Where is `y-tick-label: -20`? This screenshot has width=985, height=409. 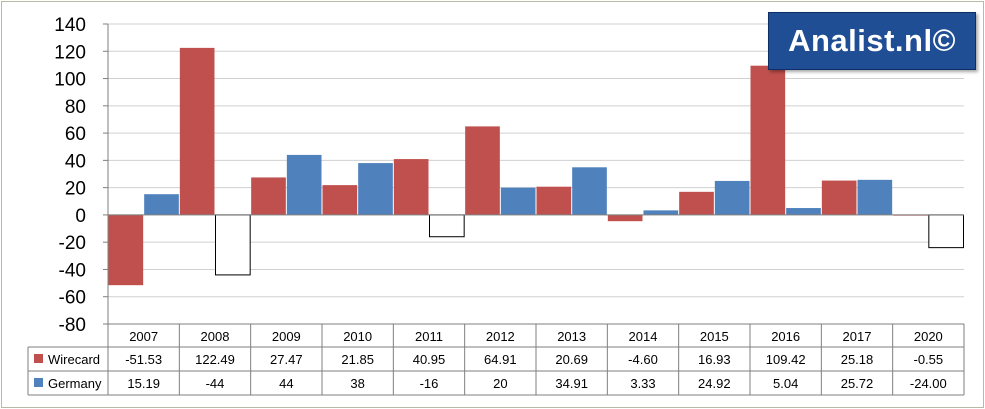
y-tick-label: -20 is located at coordinates (72, 243).